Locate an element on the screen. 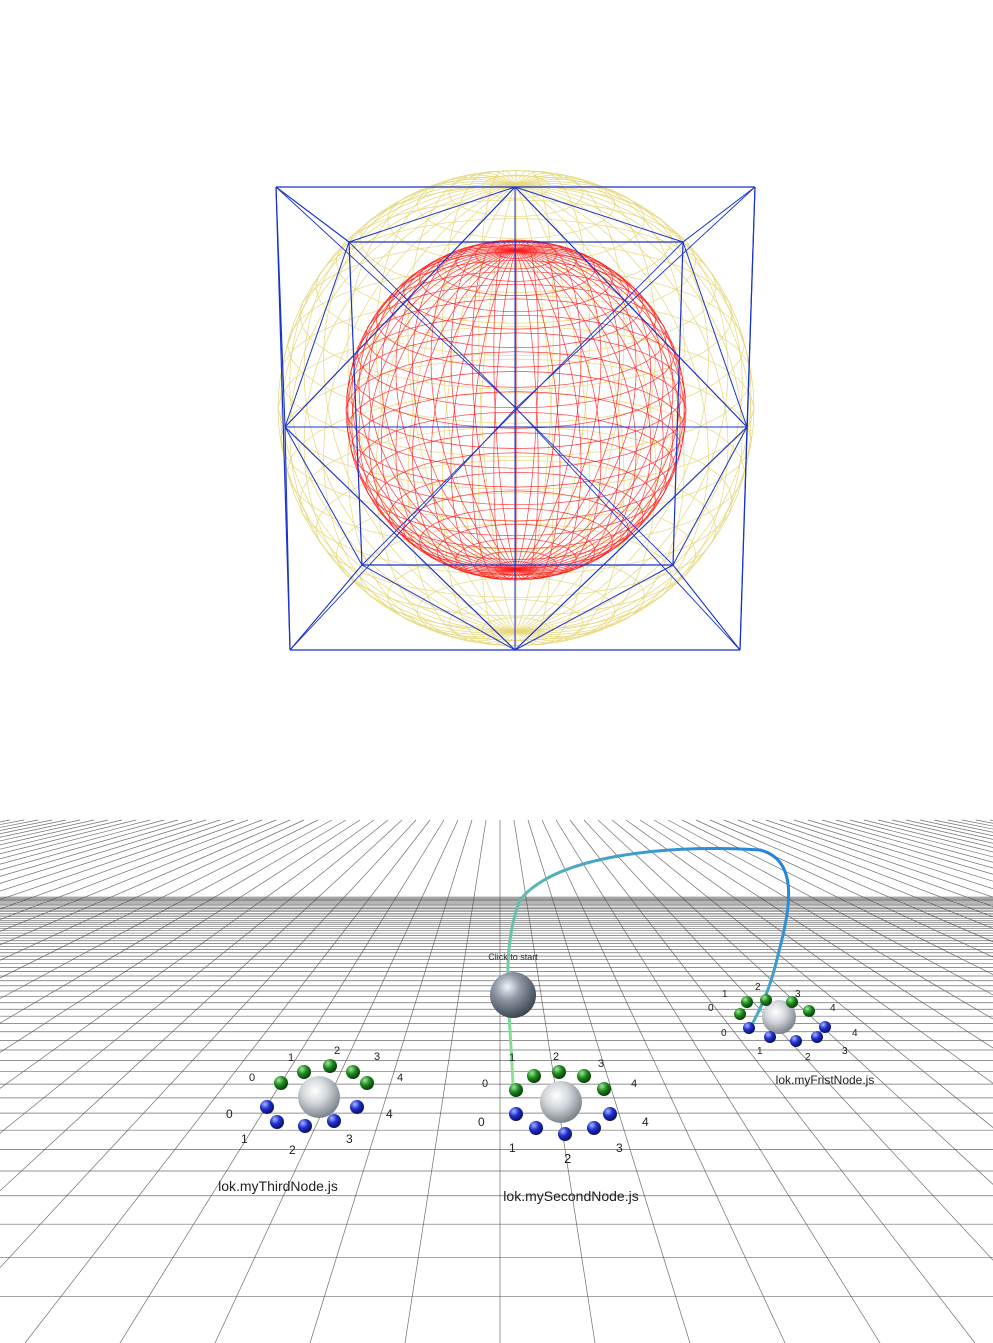 This screenshot has height=1343, width=993. node-third-port-labels: 0 1 2 3 4 0 1 2 3 4 is located at coordinates (314, 1101).